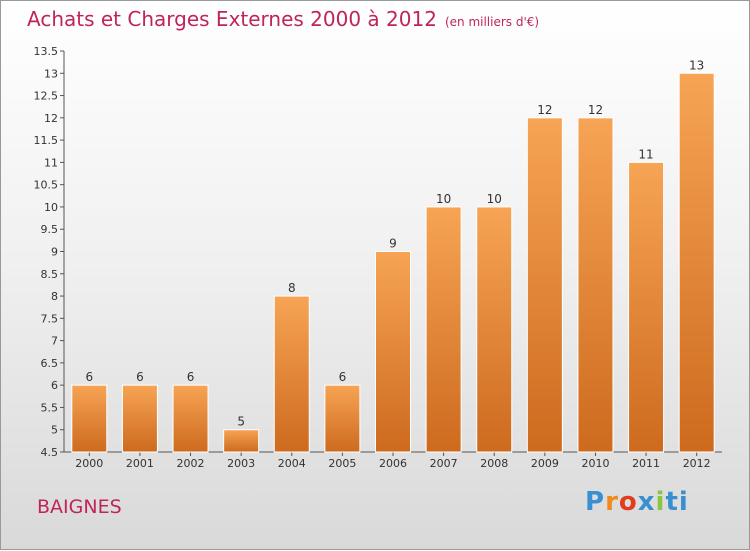 The height and width of the screenshot is (551, 750). What do you see at coordinates (444, 463) in the screenshot?
I see `x-tick-label: 2007` at bounding box center [444, 463].